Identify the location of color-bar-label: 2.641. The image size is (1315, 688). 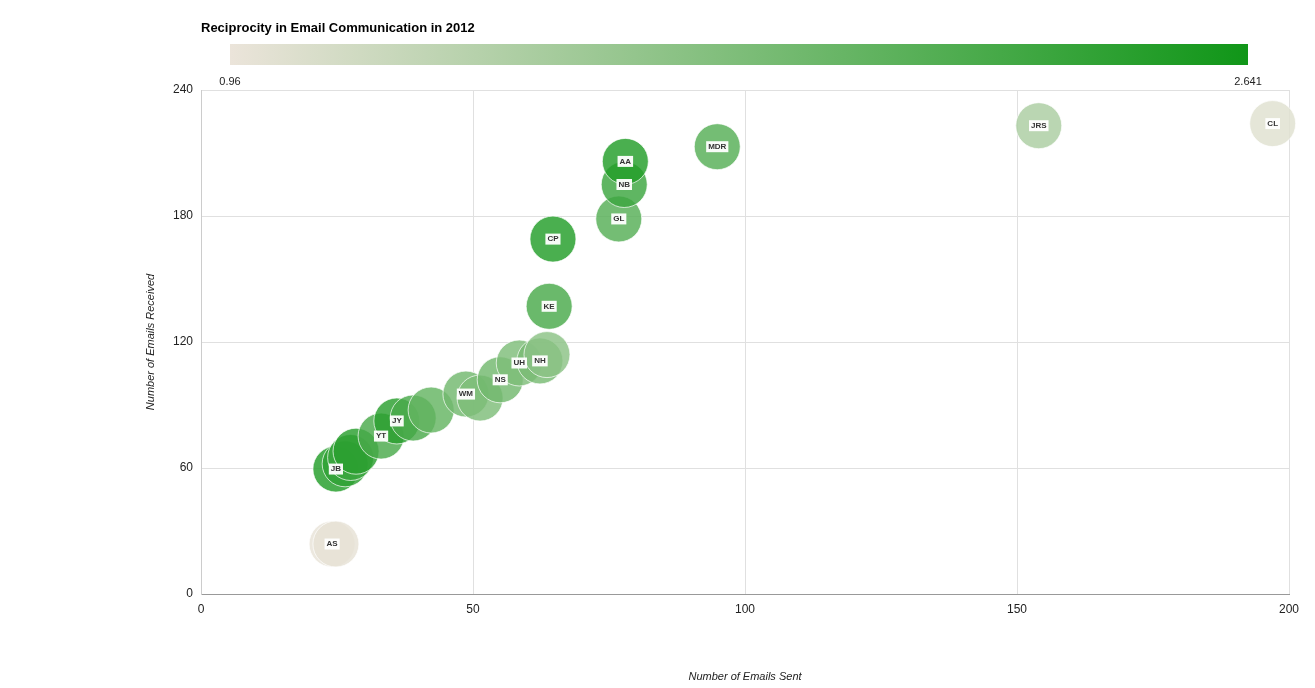
(1248, 80).